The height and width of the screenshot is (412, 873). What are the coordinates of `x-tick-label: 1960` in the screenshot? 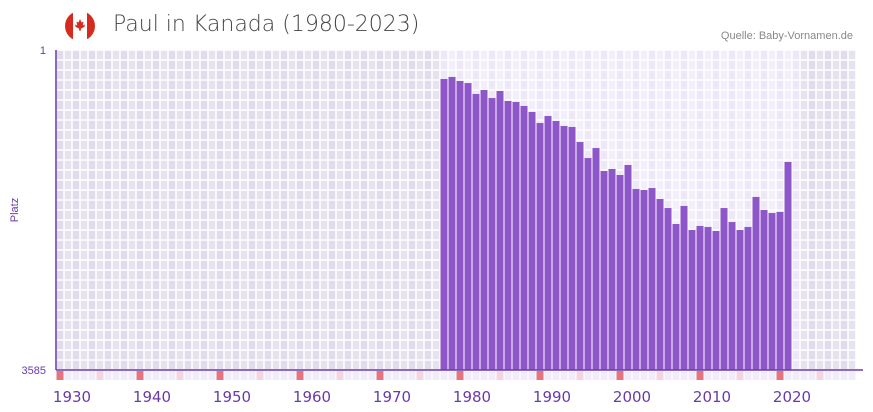 It's located at (312, 397).